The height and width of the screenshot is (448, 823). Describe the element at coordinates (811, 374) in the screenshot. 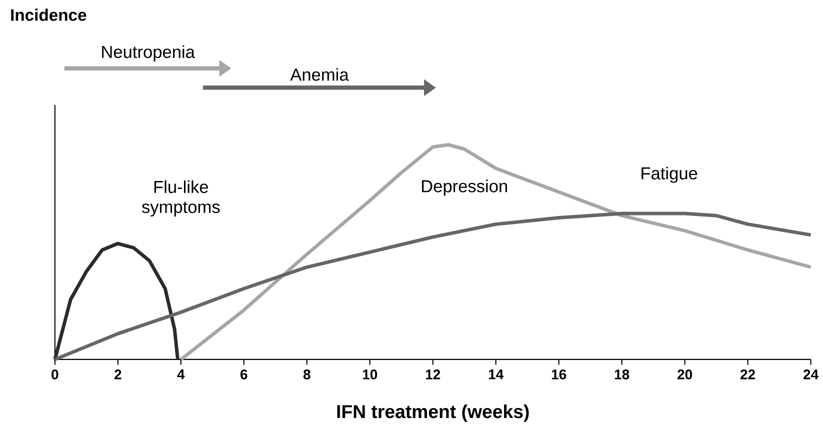

I see `x-tick-label: 24` at that location.